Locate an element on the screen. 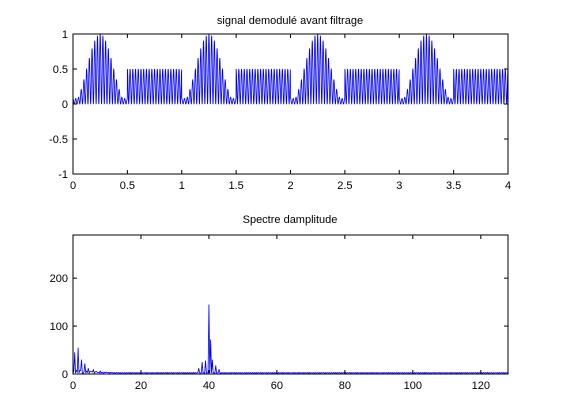 The height and width of the screenshot is (420, 561). signal-series-line is located at coordinates (290, 69).